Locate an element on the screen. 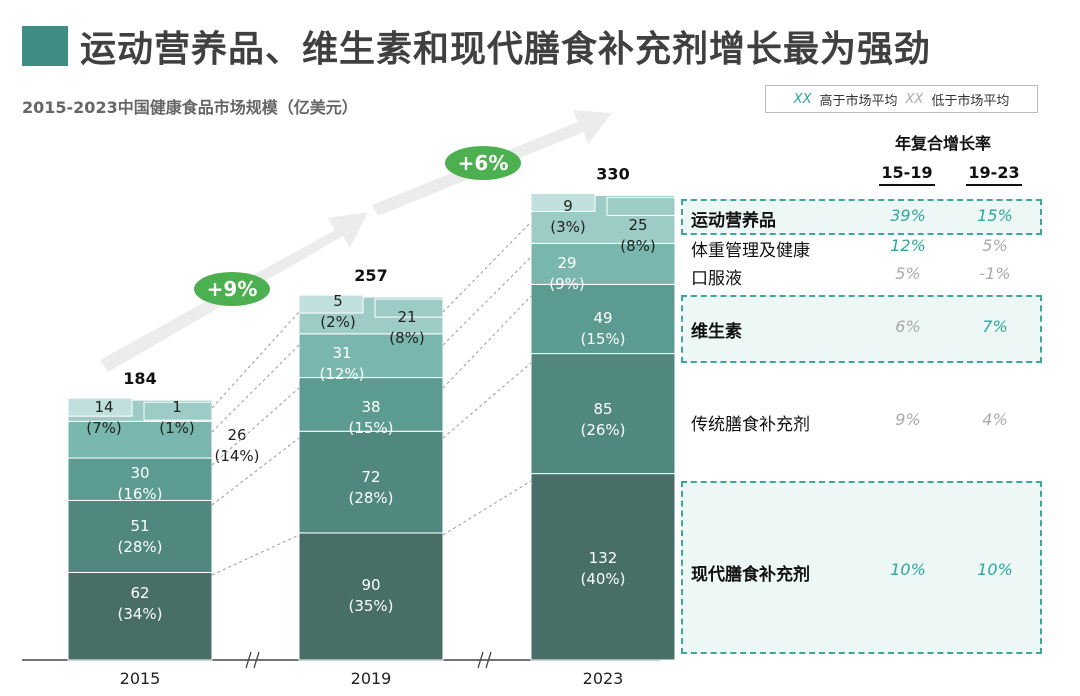 This screenshot has height=696, width=1080. label-2015-4: 26 (14%) is located at coordinates (236, 445).